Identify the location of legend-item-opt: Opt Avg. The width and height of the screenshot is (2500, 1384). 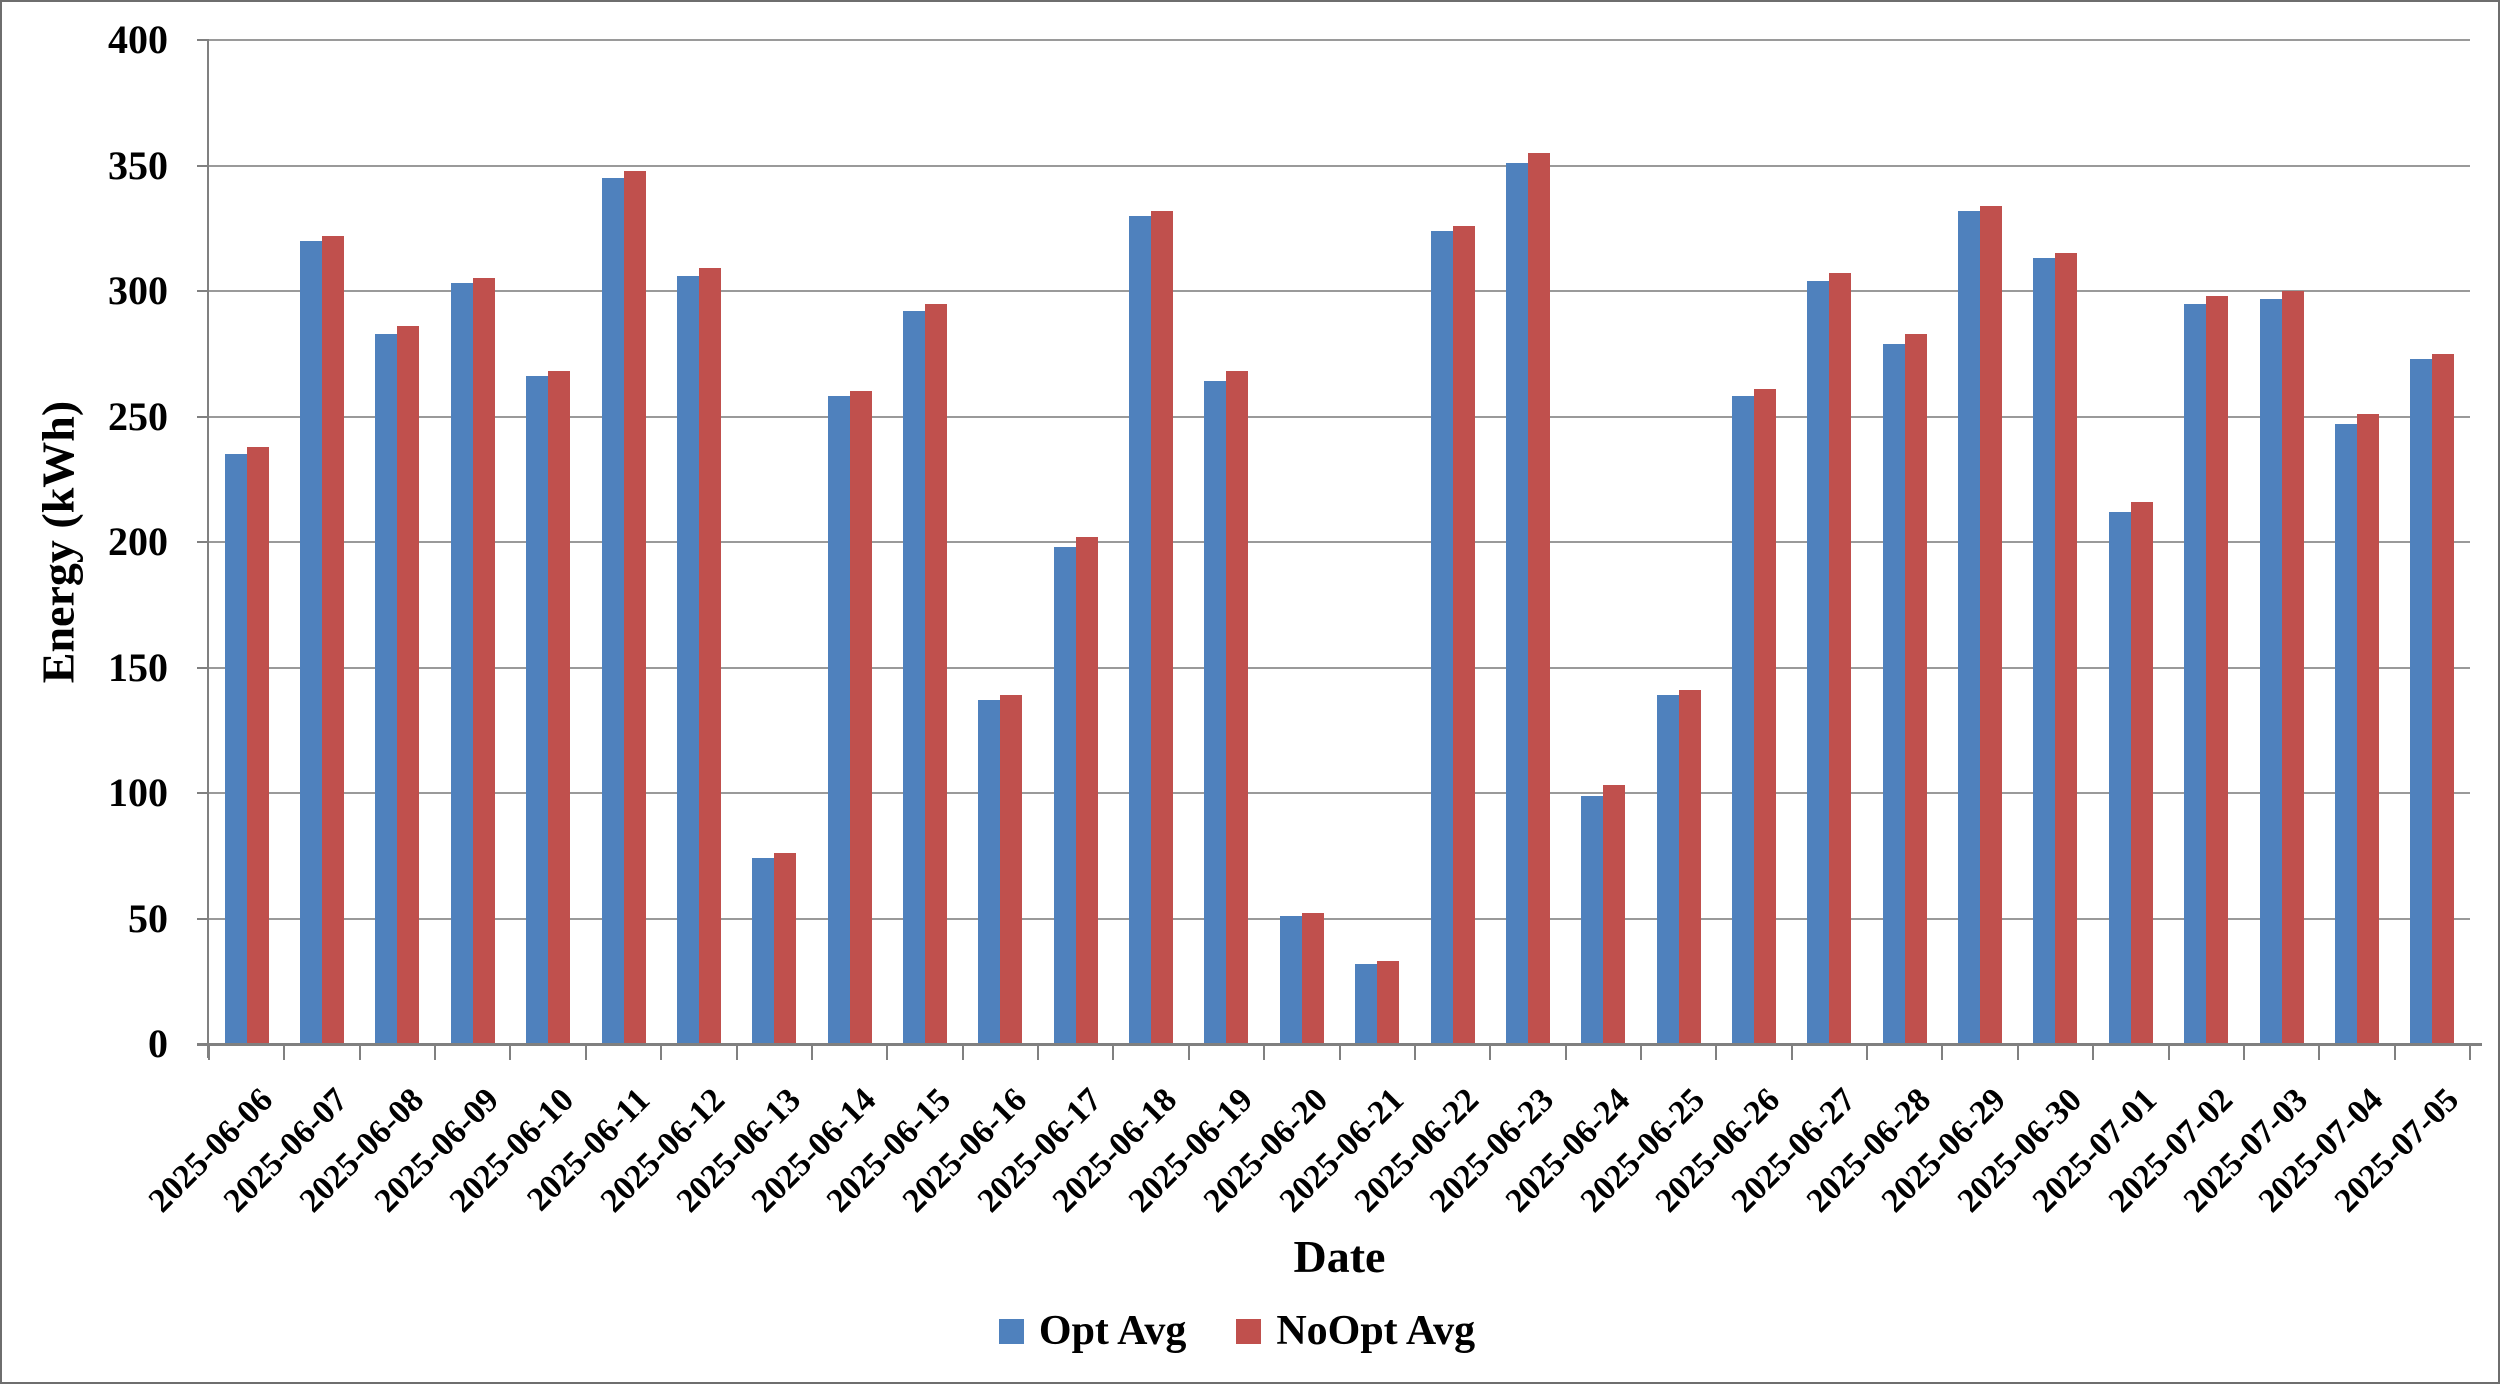
(1092, 1331).